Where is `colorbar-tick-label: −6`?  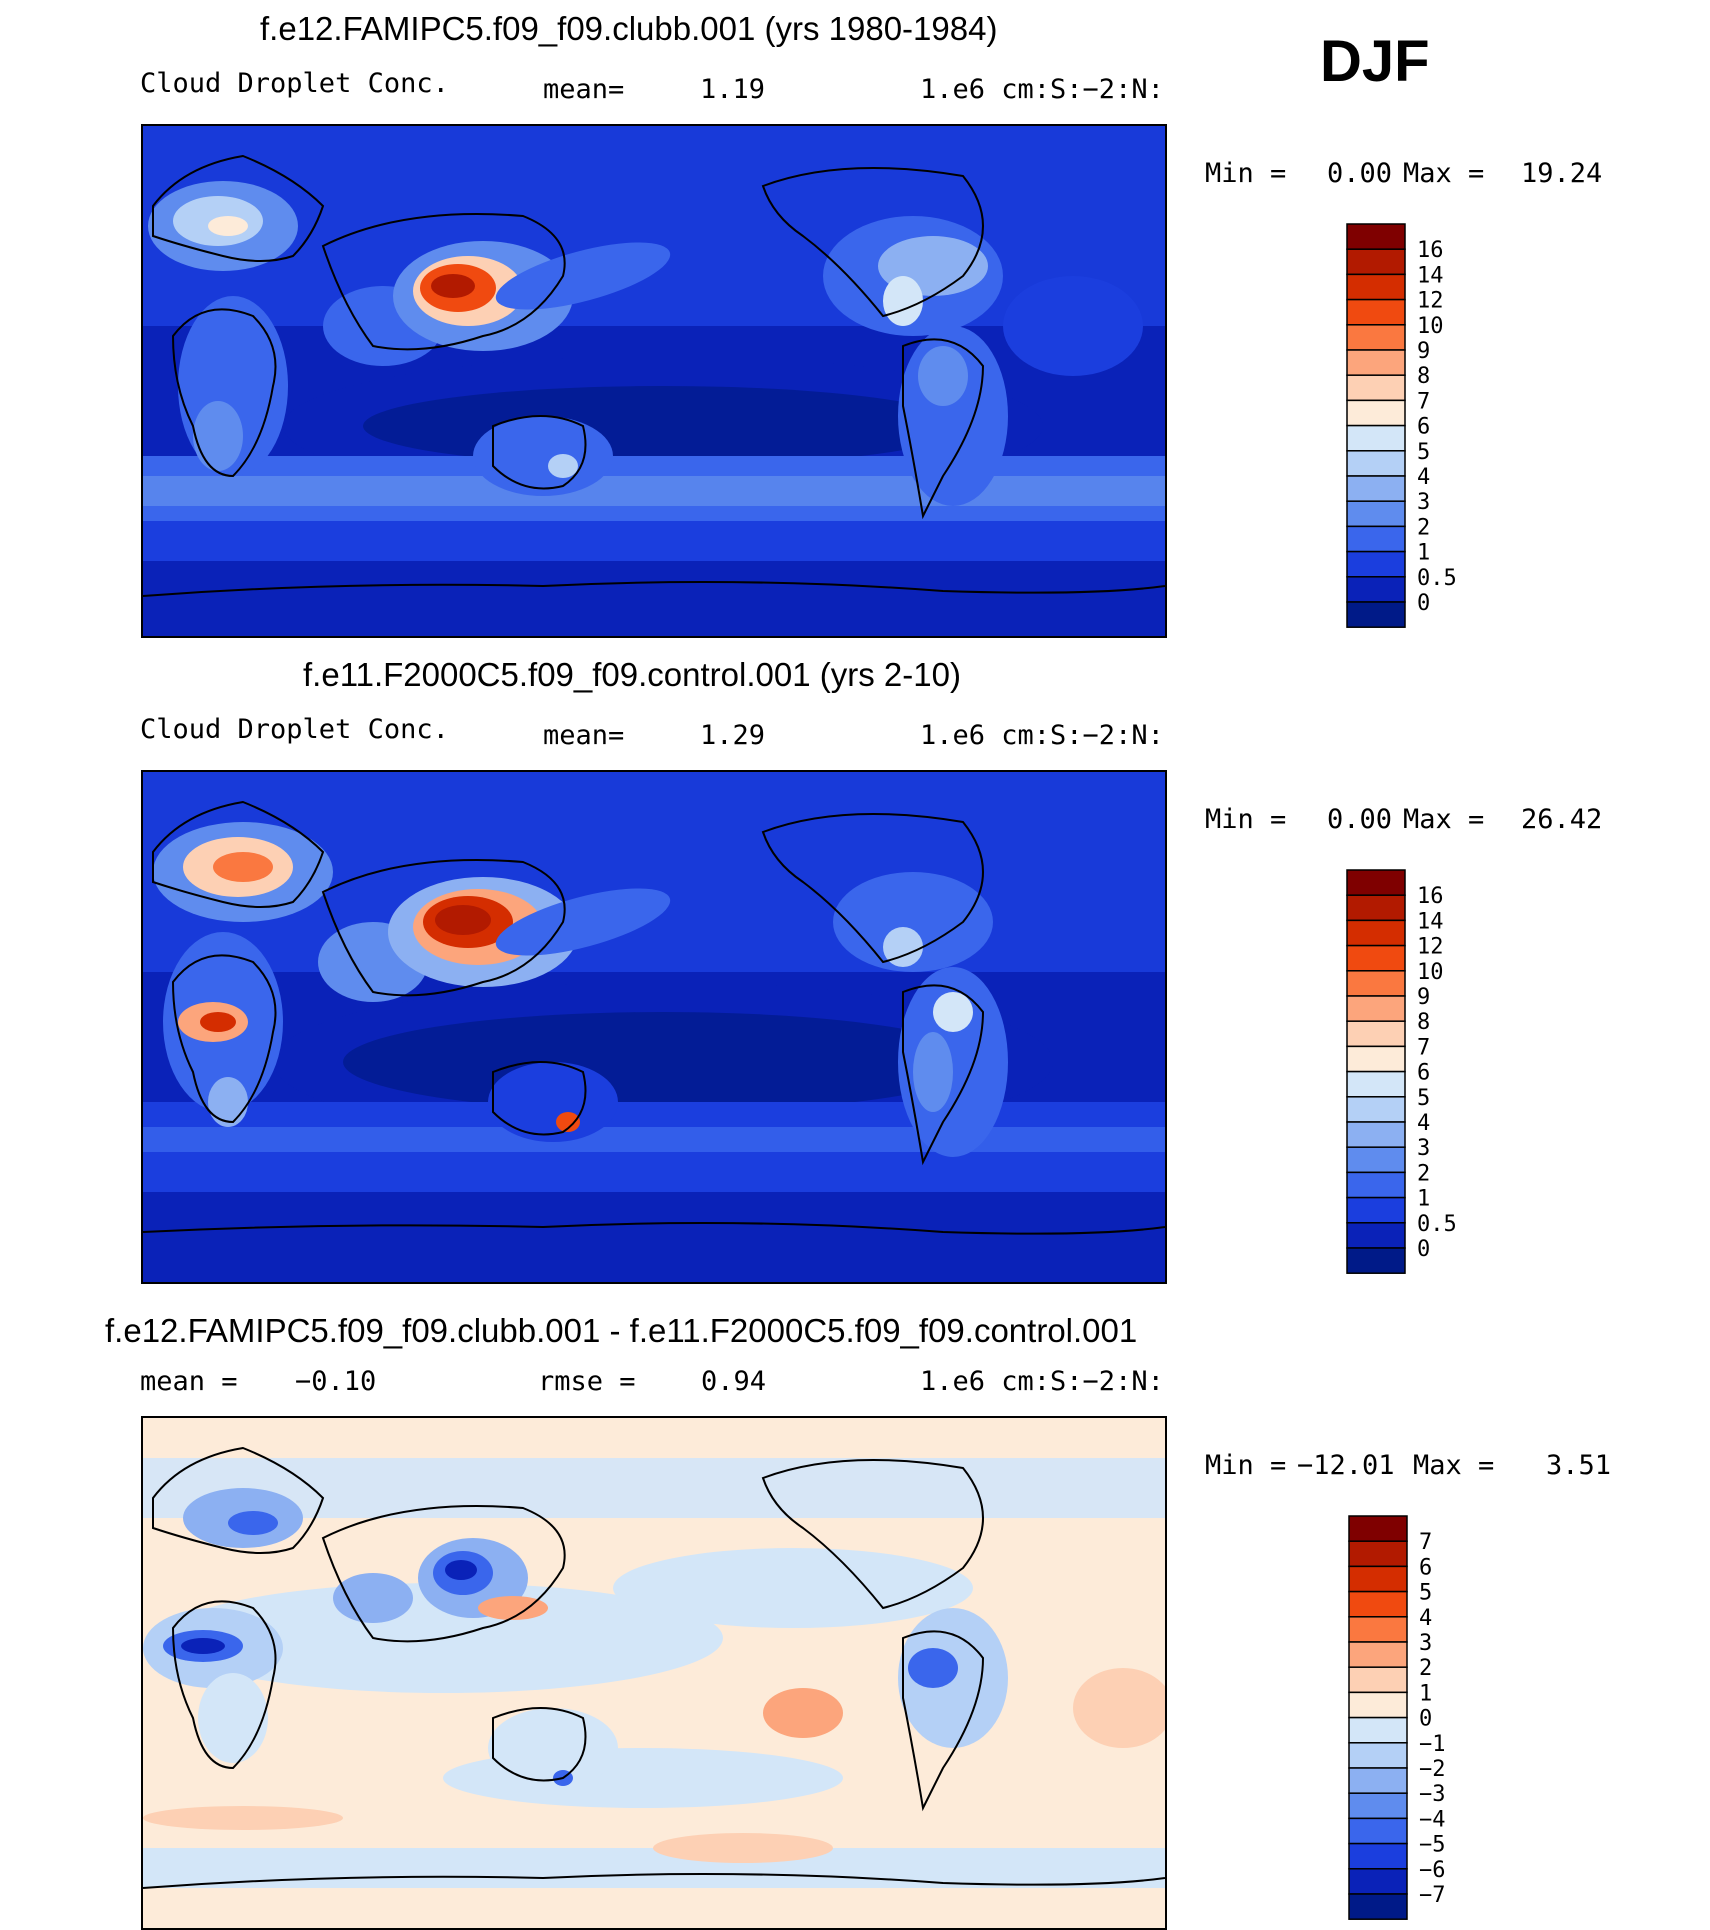 colorbar-tick-label: −6 is located at coordinates (1432, 1870).